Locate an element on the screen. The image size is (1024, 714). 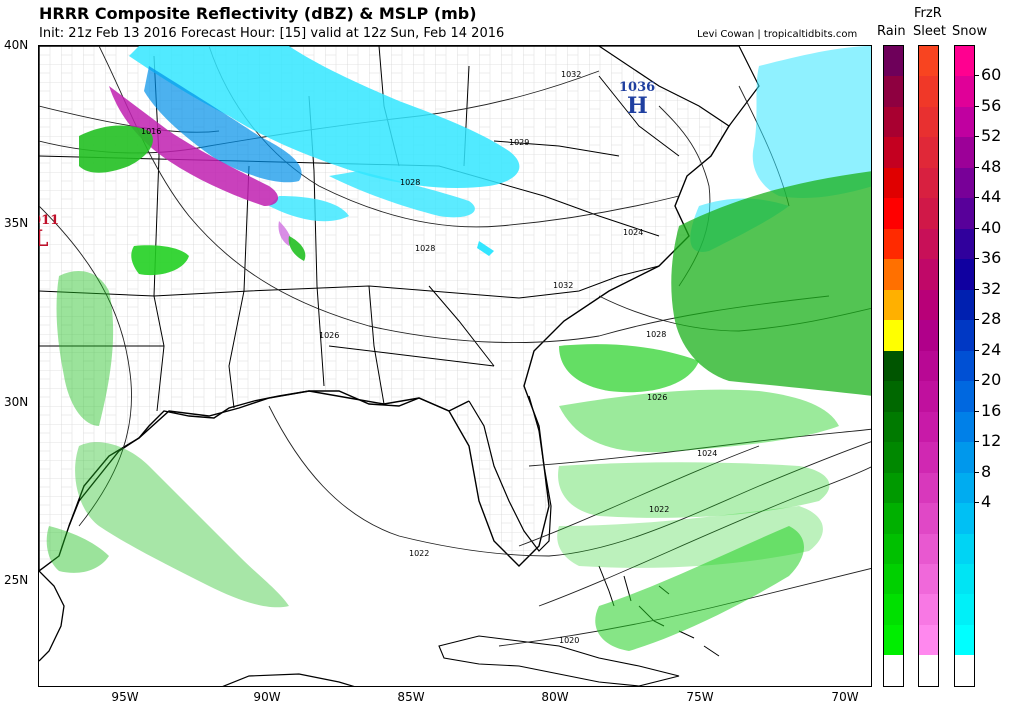
isobar-label: 1026 is located at coordinates (657, 397).